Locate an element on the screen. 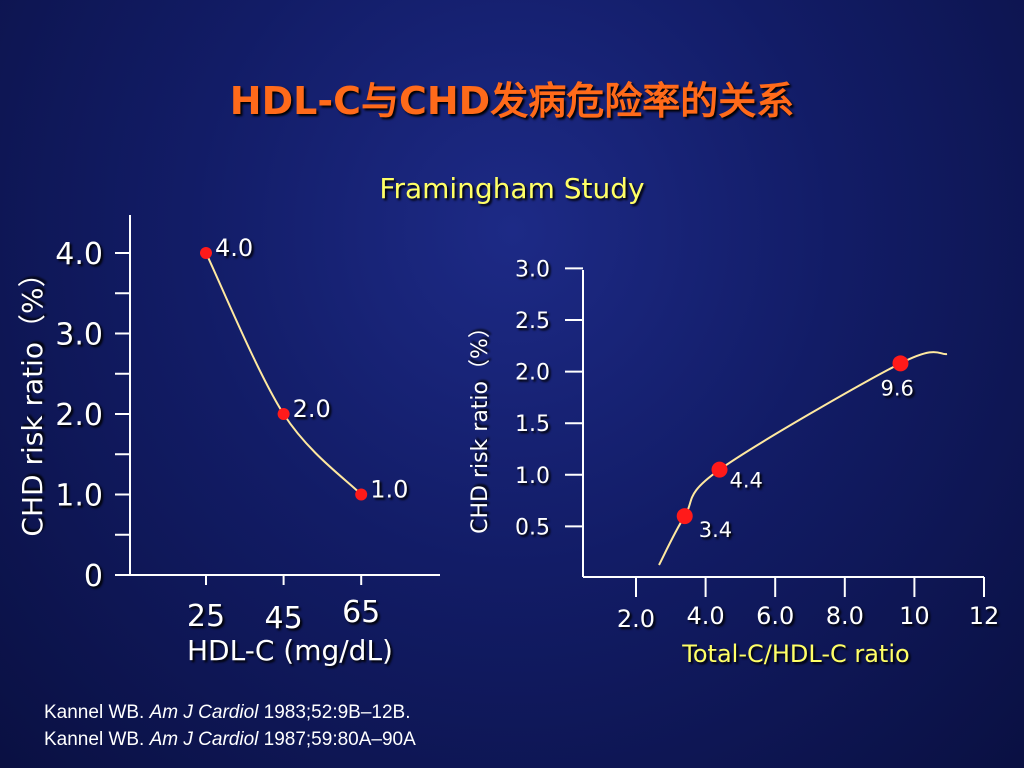 The height and width of the screenshot is (768, 1024). series-curve is located at coordinates (283, 374).